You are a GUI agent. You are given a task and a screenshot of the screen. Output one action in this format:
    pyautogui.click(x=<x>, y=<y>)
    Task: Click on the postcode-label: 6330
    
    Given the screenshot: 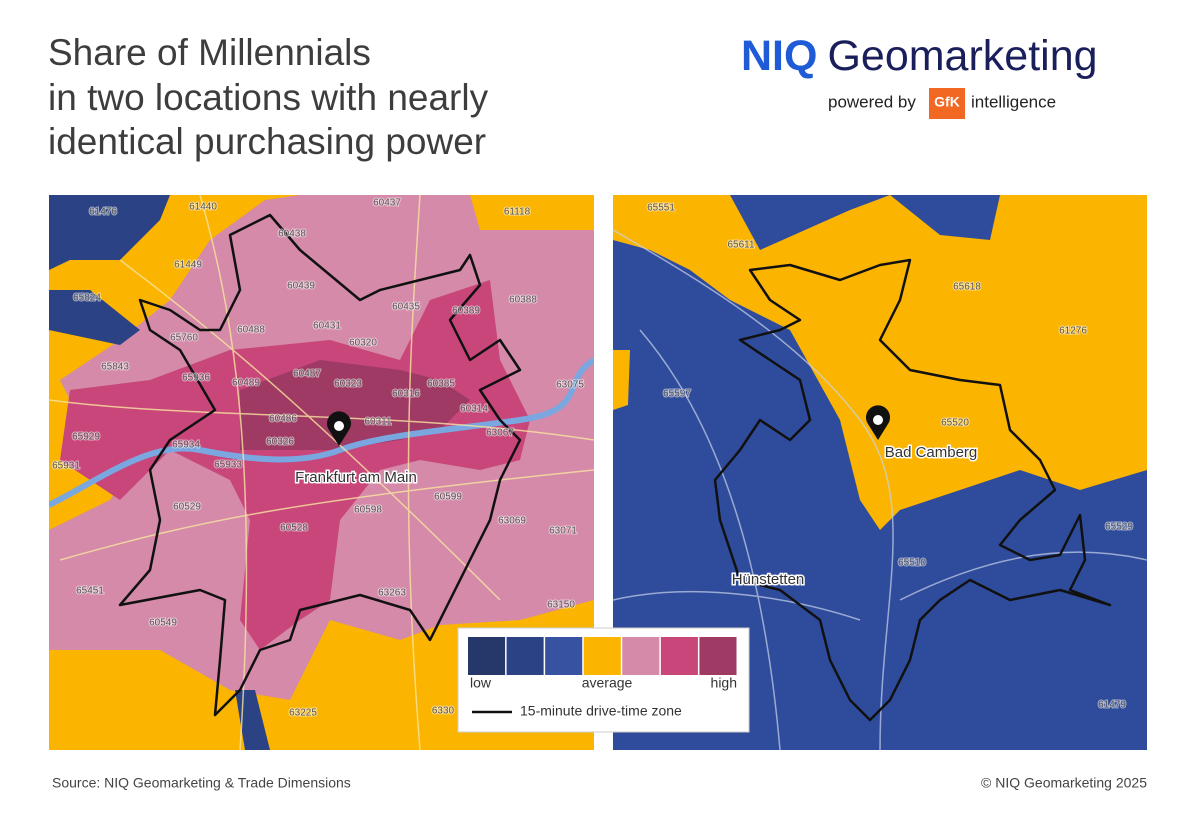 What is the action you would take?
    pyautogui.click(x=443, y=711)
    